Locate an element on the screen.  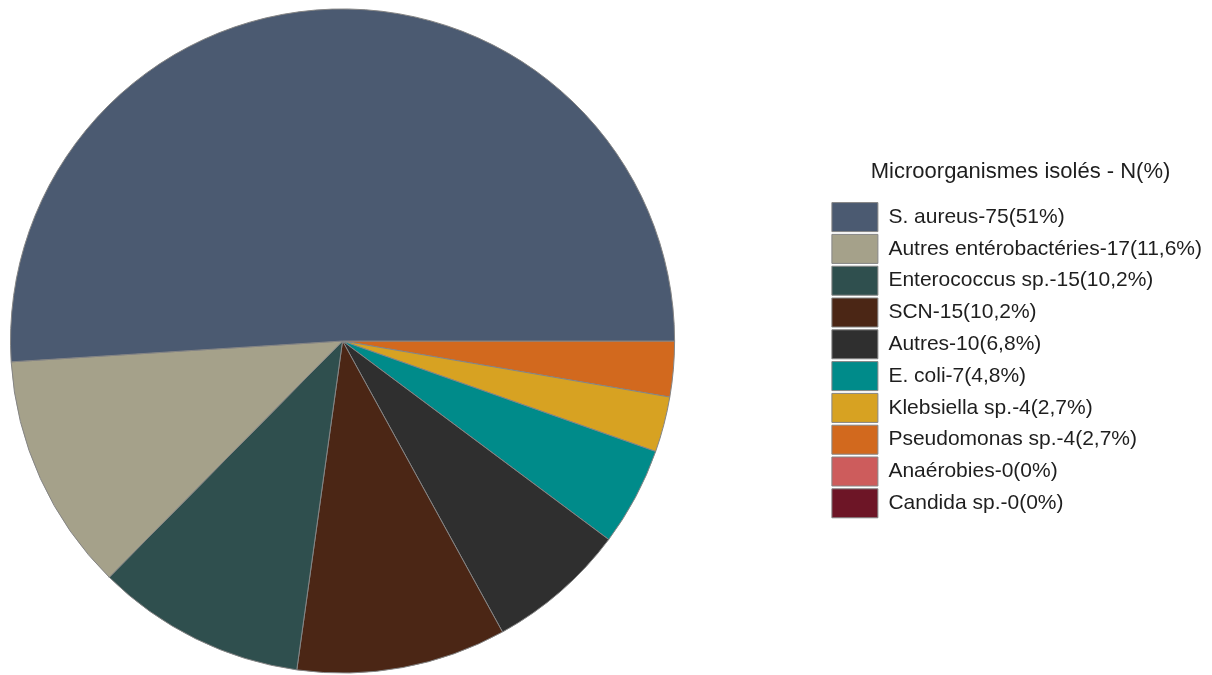
legend-label: S. aureus-75(51%) is located at coordinates (976, 215).